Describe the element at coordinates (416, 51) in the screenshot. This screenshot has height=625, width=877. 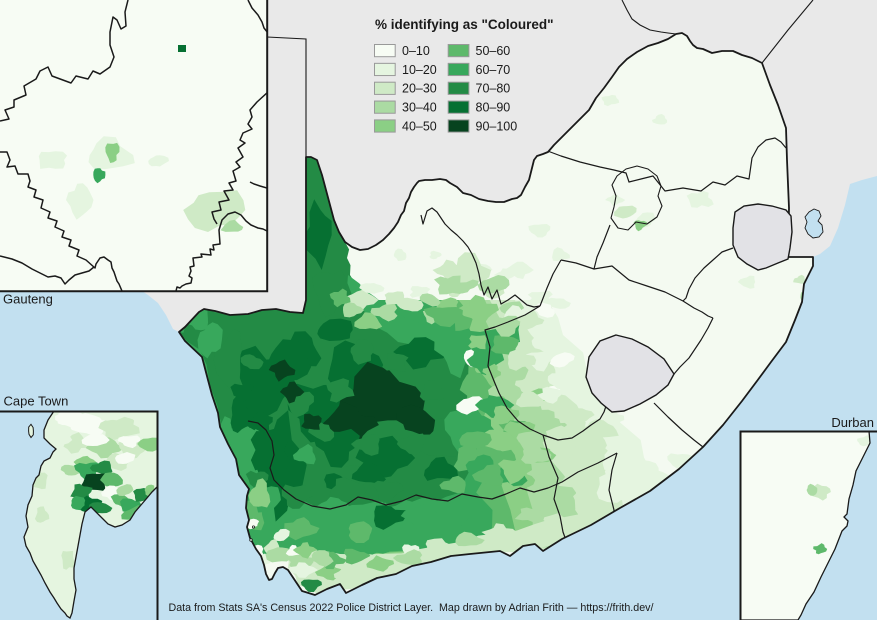
I see `svg-text: 0–10` at that location.